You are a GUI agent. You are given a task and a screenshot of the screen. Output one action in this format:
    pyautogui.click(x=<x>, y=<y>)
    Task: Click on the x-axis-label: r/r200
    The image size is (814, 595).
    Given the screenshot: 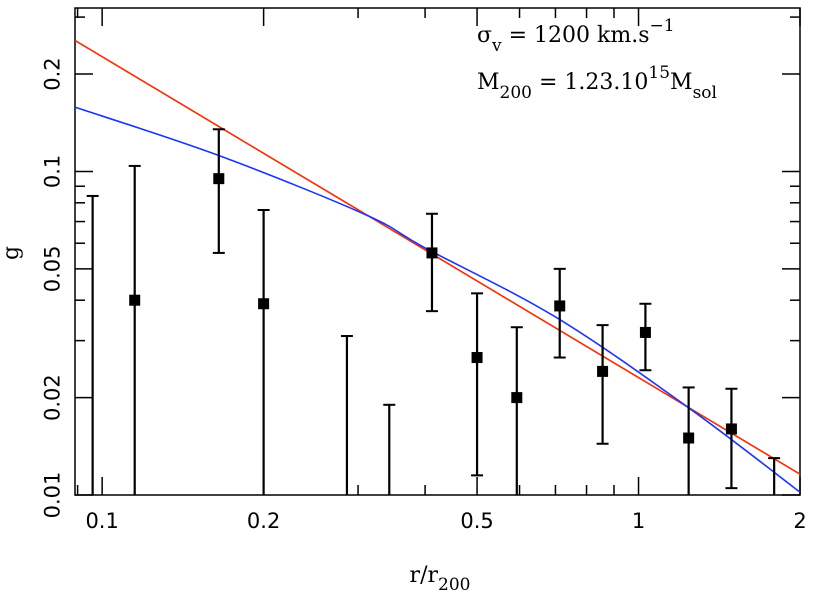 What is the action you would take?
    pyautogui.click(x=440, y=579)
    